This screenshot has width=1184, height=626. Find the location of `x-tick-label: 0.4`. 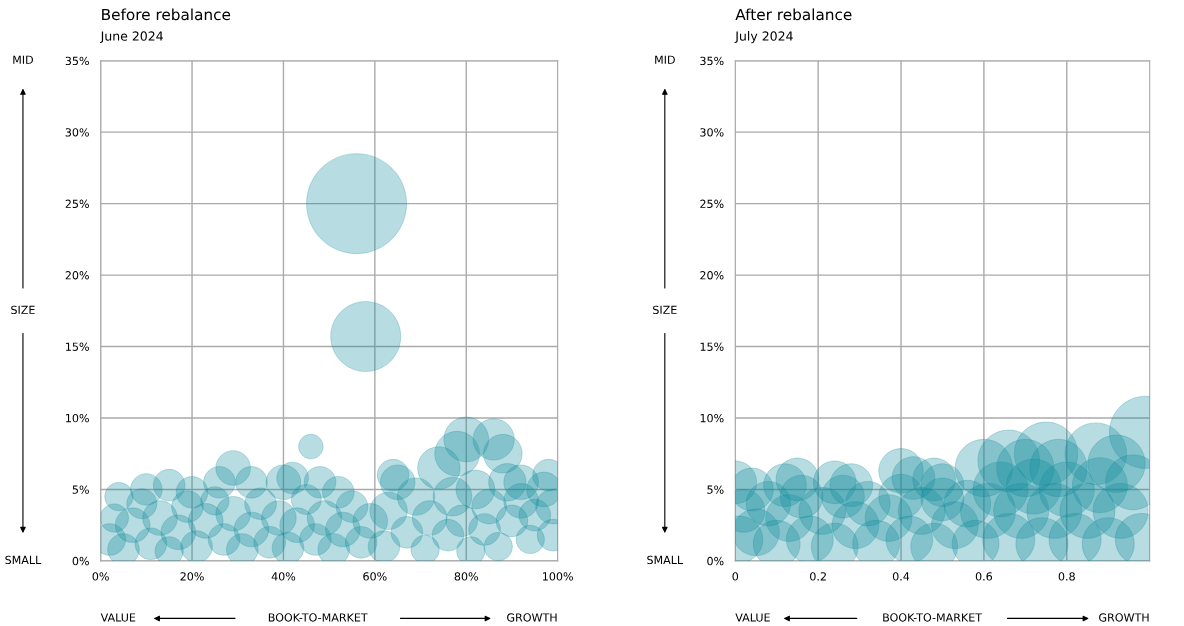

x-tick-label: 0.4 is located at coordinates (901, 576).